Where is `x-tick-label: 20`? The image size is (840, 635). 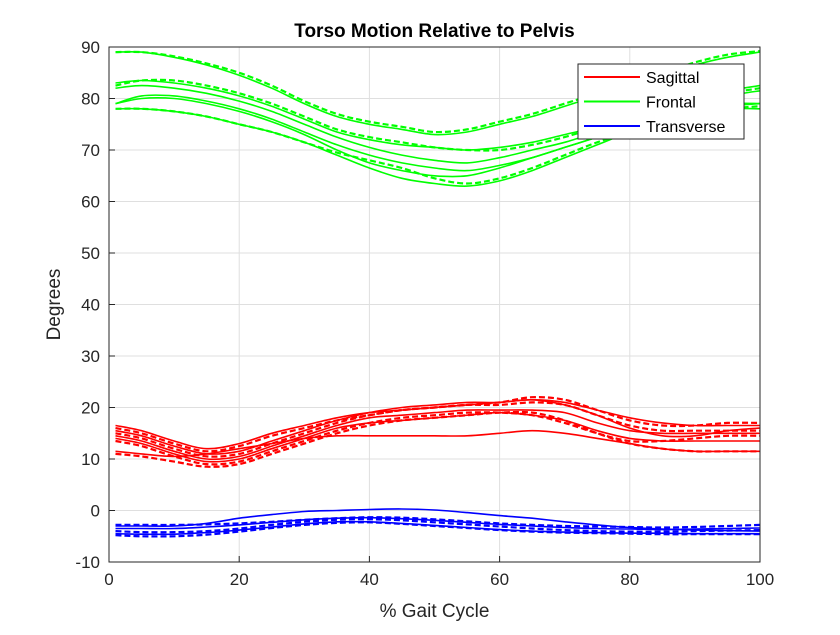
x-tick-label: 20 is located at coordinates (239, 579).